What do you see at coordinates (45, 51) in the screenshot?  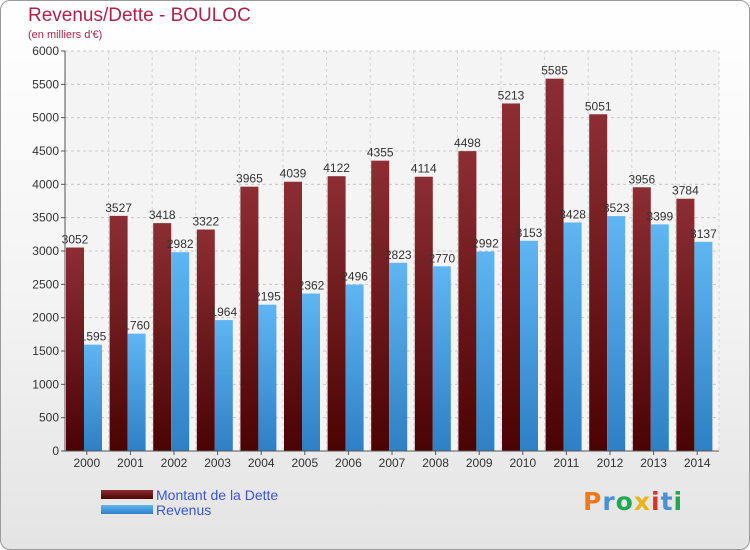 I see `y-tick-label: 6000` at bounding box center [45, 51].